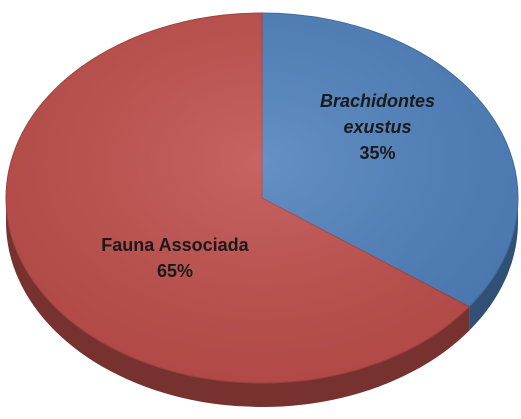 The width and height of the screenshot is (521, 419). Describe the element at coordinates (377, 114) in the screenshot. I see `slice-name: Brachidontes exustus` at that location.